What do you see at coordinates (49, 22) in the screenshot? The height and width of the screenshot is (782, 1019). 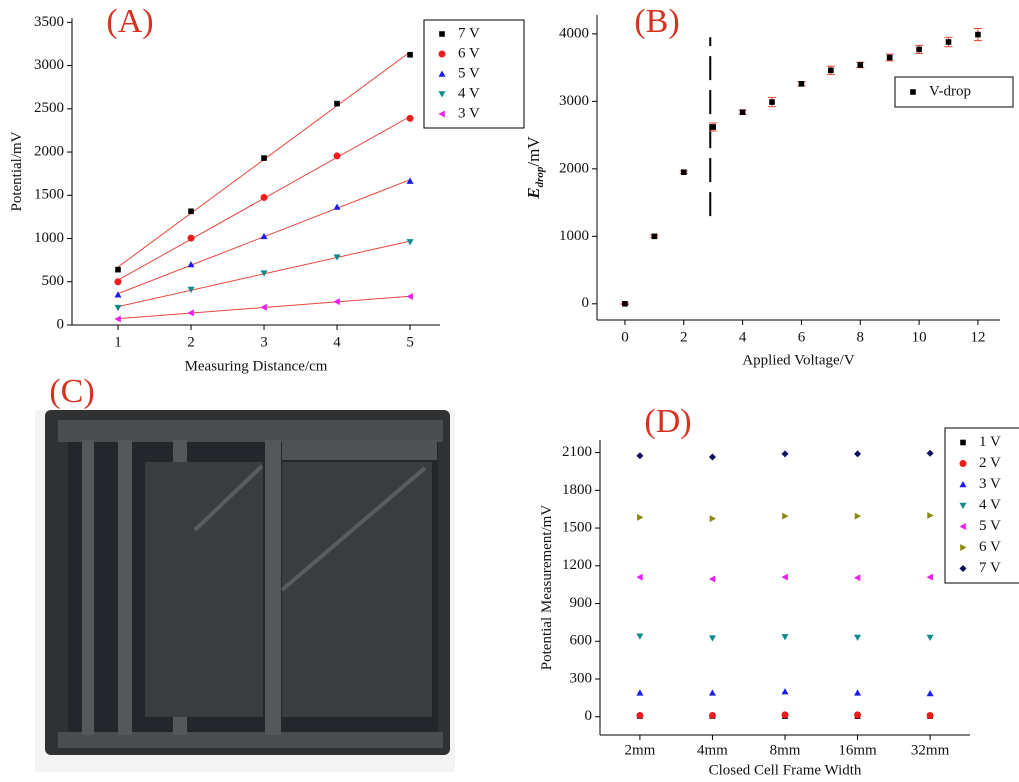 I see `y-tick-label: 3500` at bounding box center [49, 22].